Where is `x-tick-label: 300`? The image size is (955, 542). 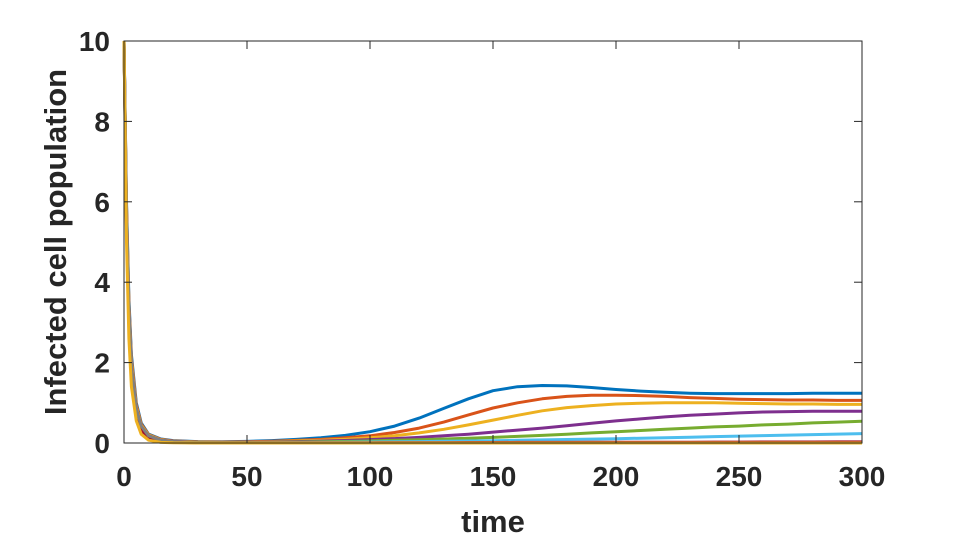
x-tick-label: 300 is located at coordinates (862, 476).